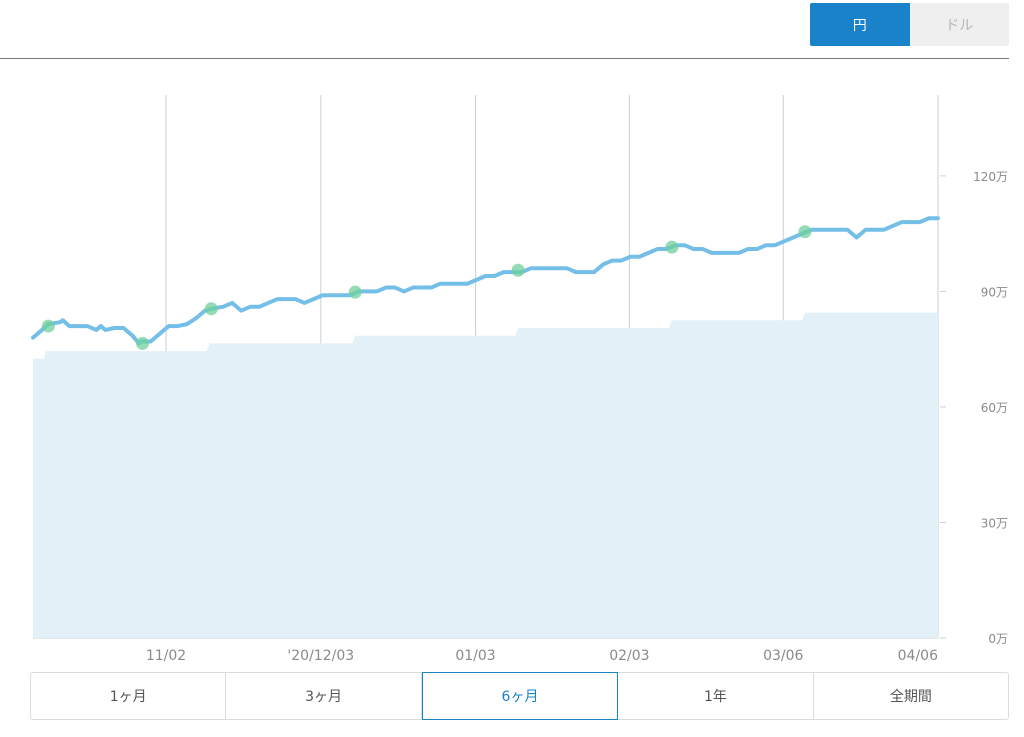  I want to click on period-tab-3m: 3ヶ月, so click(324, 696).